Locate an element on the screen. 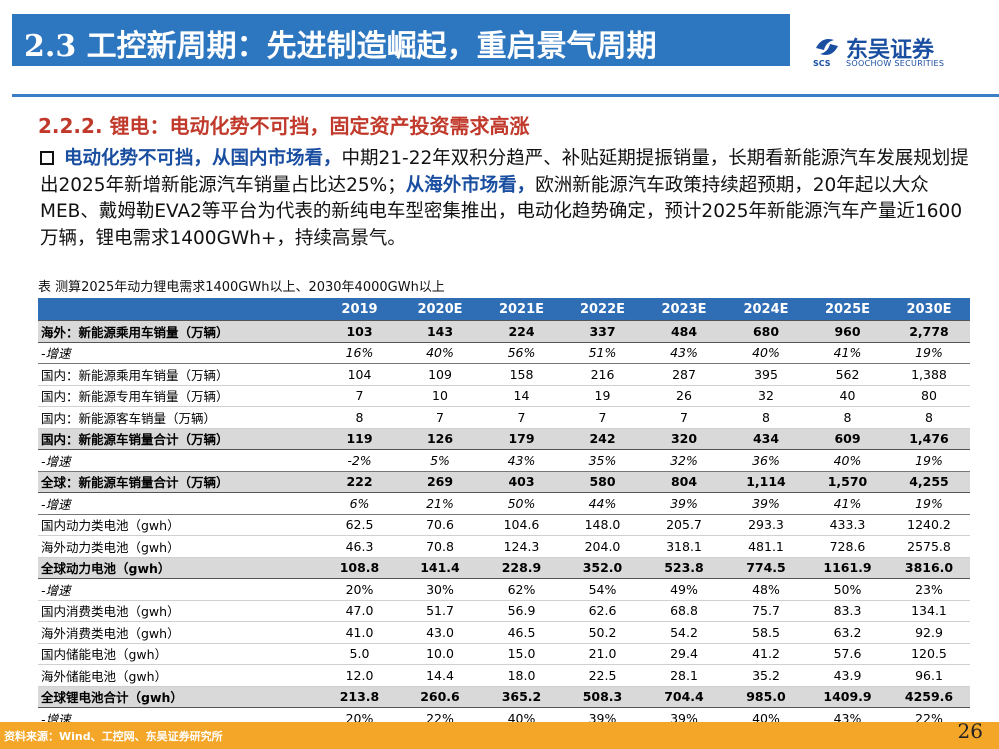 This screenshot has height=749, width=999. row-label: 国内：新能源客车销量（万辆） is located at coordinates (179, 417).